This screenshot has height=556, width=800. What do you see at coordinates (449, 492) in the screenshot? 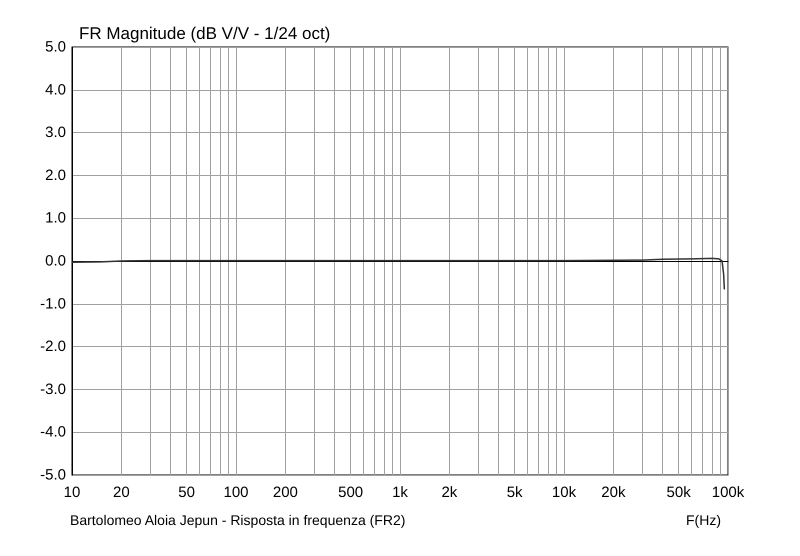
I see `x-tick-label: 2k` at bounding box center [449, 492].